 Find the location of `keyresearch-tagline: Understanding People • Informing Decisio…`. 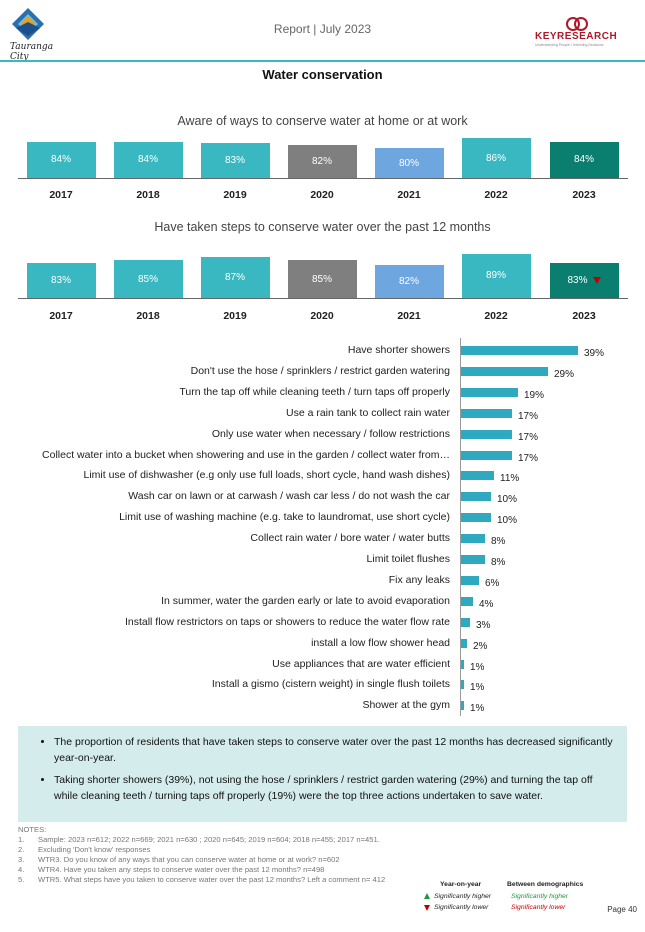

keyresearch-tagline: Understanding People • Informing Decisio… is located at coordinates (569, 45).